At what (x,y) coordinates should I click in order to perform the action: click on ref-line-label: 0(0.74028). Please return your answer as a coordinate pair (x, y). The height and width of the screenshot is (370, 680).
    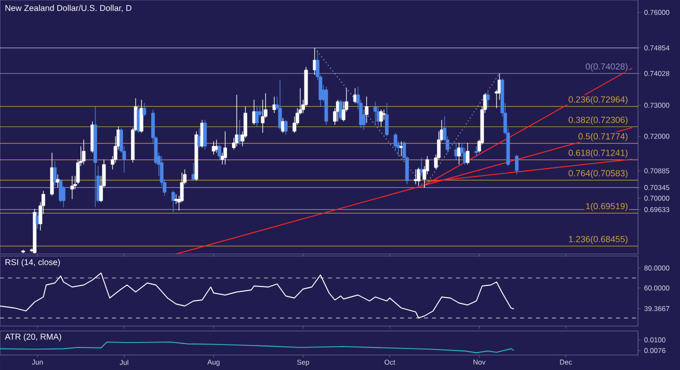
    Looking at the image, I should click on (607, 67).